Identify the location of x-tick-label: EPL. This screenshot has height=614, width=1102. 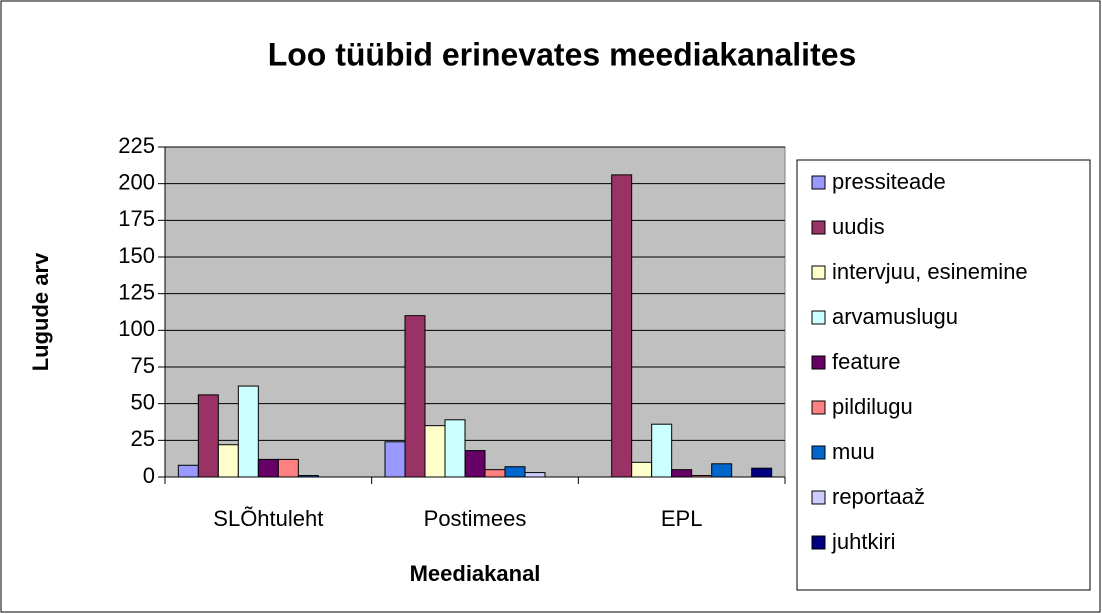
(682, 518).